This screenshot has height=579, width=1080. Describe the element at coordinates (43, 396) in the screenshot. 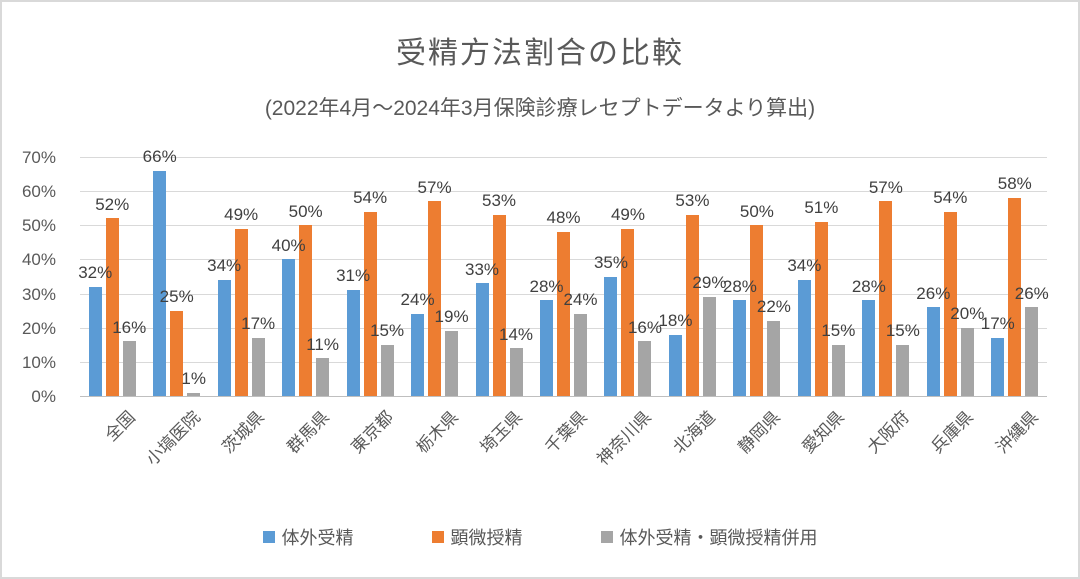

I see `y-tick-label: 0%` at that location.